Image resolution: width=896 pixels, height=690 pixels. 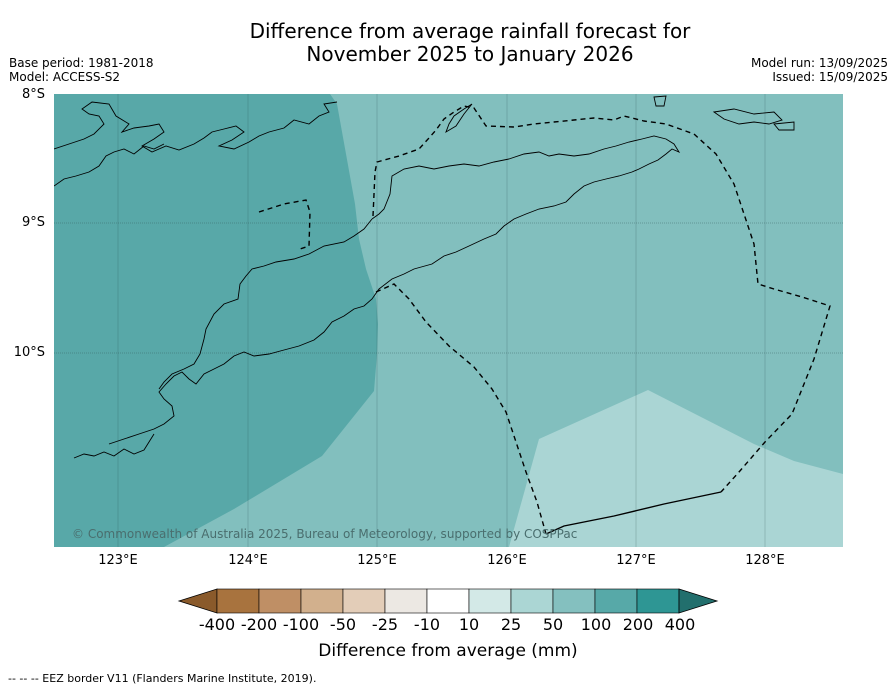 What do you see at coordinates (114, 446) in the screenshot?
I see `coast-sumba` at bounding box center [114, 446].